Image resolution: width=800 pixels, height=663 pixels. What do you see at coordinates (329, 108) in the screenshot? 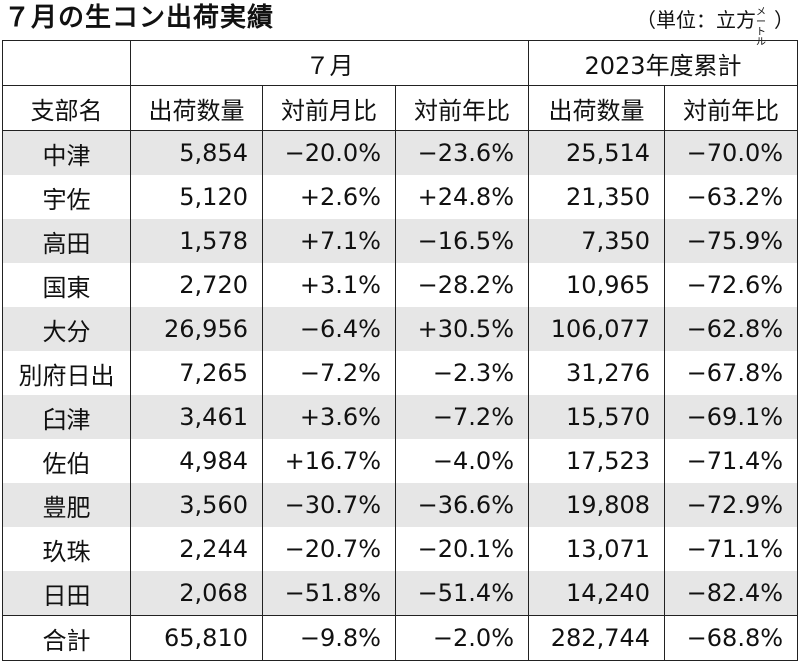
I see `col-header-mom: 対前月比` at bounding box center [329, 108].